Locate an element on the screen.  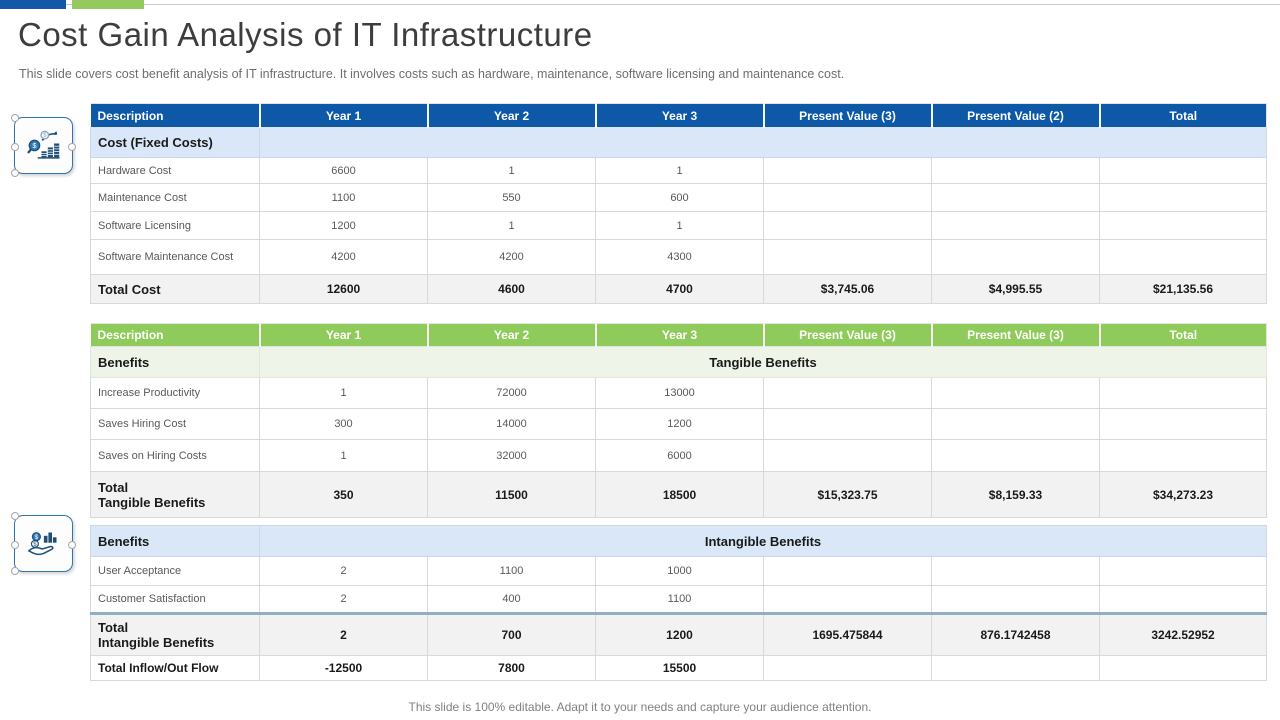
money-analysis-shape: $ $ is located at coordinates (43, 145).